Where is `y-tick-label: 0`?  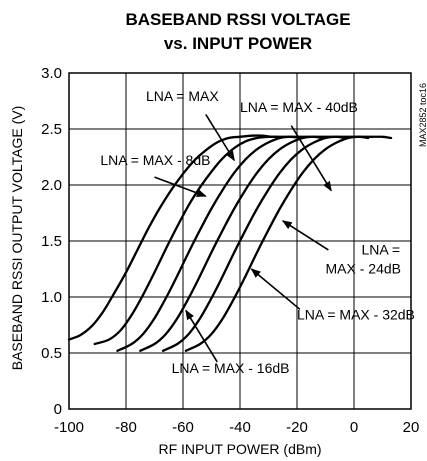
y-tick-label: 0 is located at coordinates (58, 409).